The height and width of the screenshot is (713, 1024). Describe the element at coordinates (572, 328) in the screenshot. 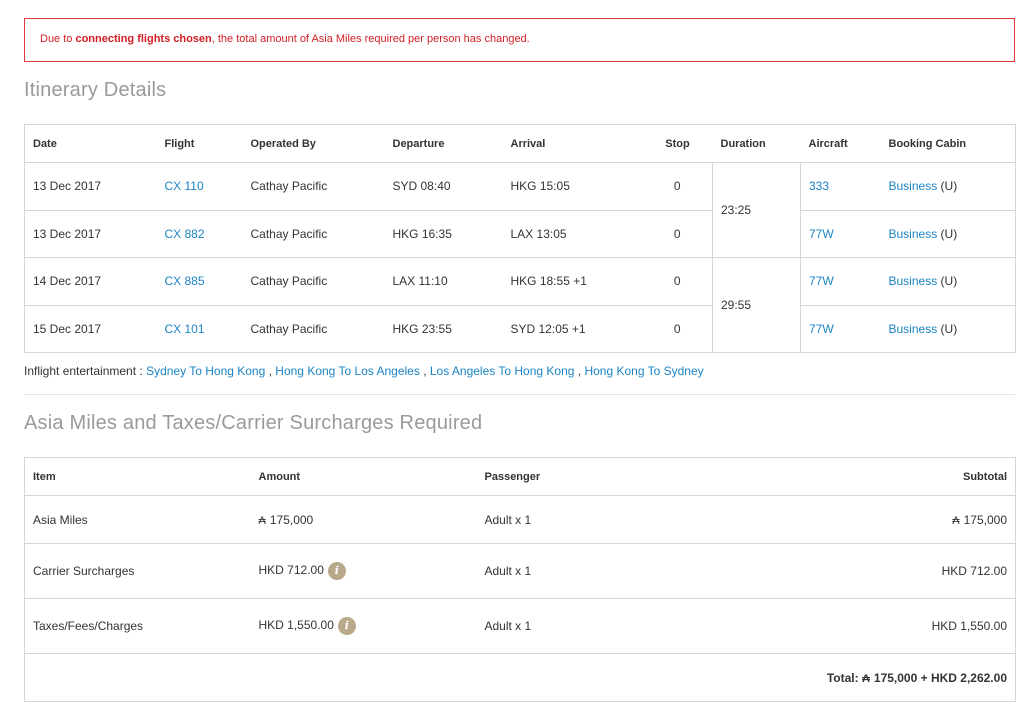

I see `arrival: SYD 12:05 +1` at that location.